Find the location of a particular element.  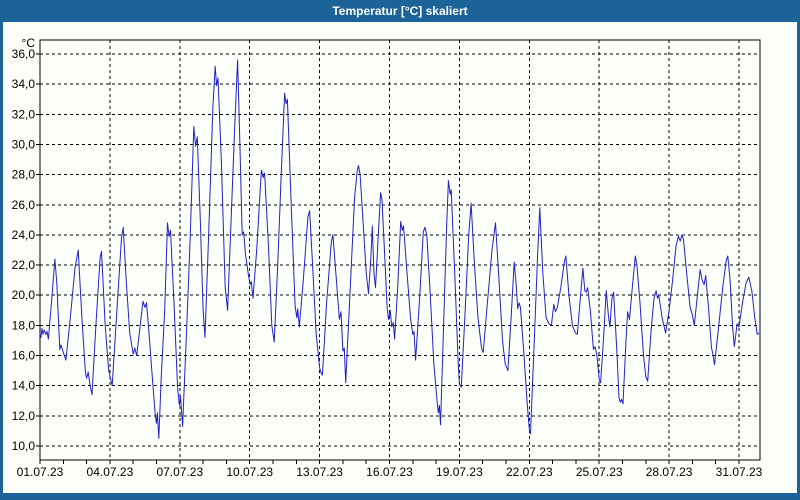

svg-text: 13.07.23 is located at coordinates (319, 472).